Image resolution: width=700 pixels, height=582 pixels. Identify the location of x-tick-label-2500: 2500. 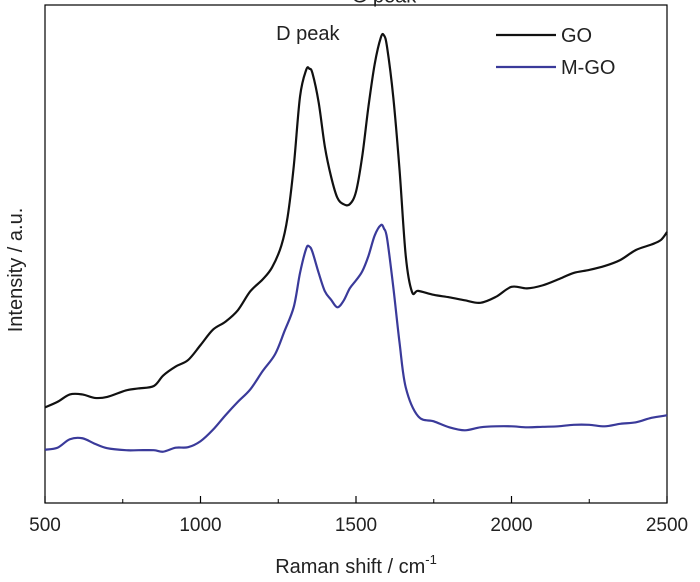
(667, 525).